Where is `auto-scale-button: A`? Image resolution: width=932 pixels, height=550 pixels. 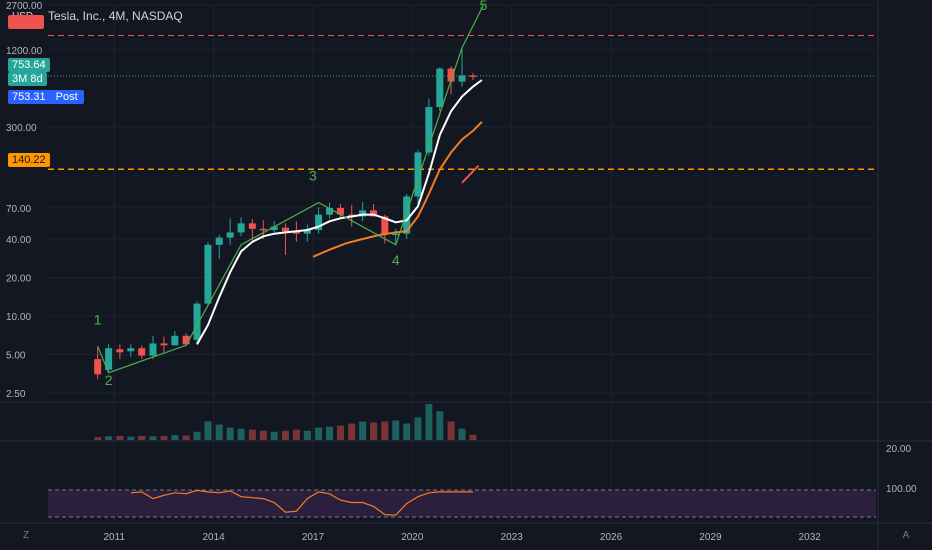 auto-scale-button: A is located at coordinates (906, 535).